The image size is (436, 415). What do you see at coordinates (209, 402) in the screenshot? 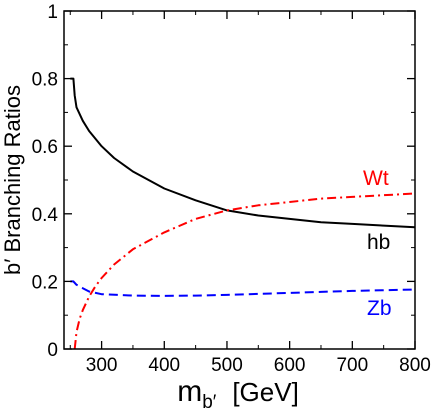
I see `x-axis-label-subscript: b′` at bounding box center [209, 402].